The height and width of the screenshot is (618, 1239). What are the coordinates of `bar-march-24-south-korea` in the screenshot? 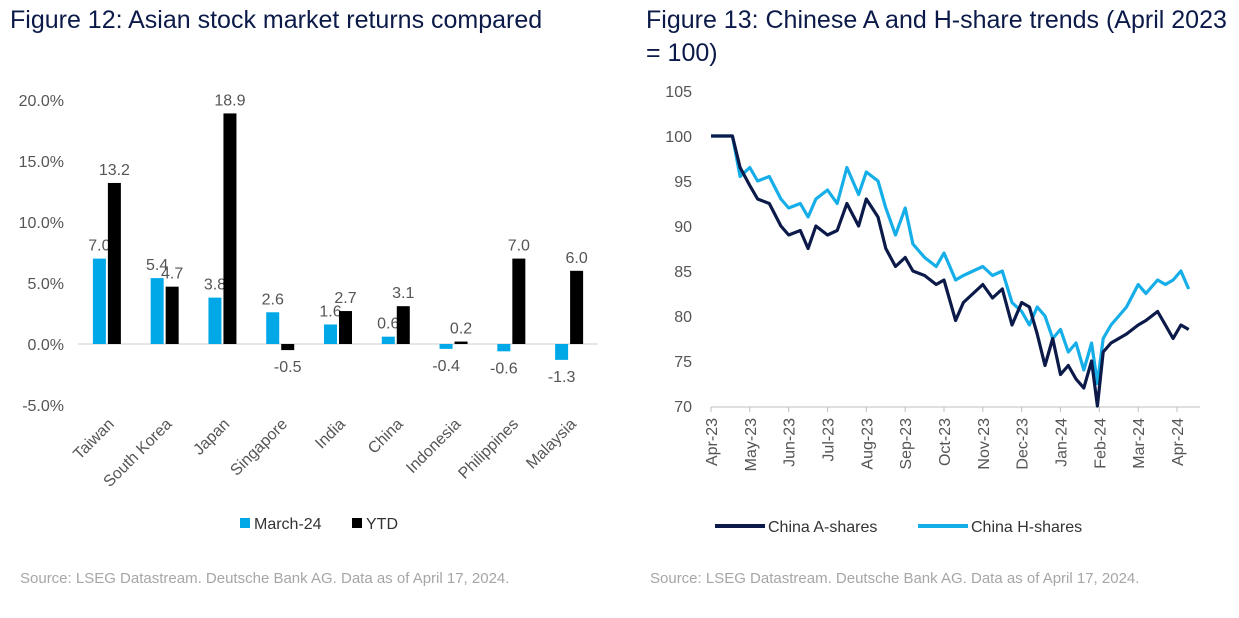 It's located at (157, 311).